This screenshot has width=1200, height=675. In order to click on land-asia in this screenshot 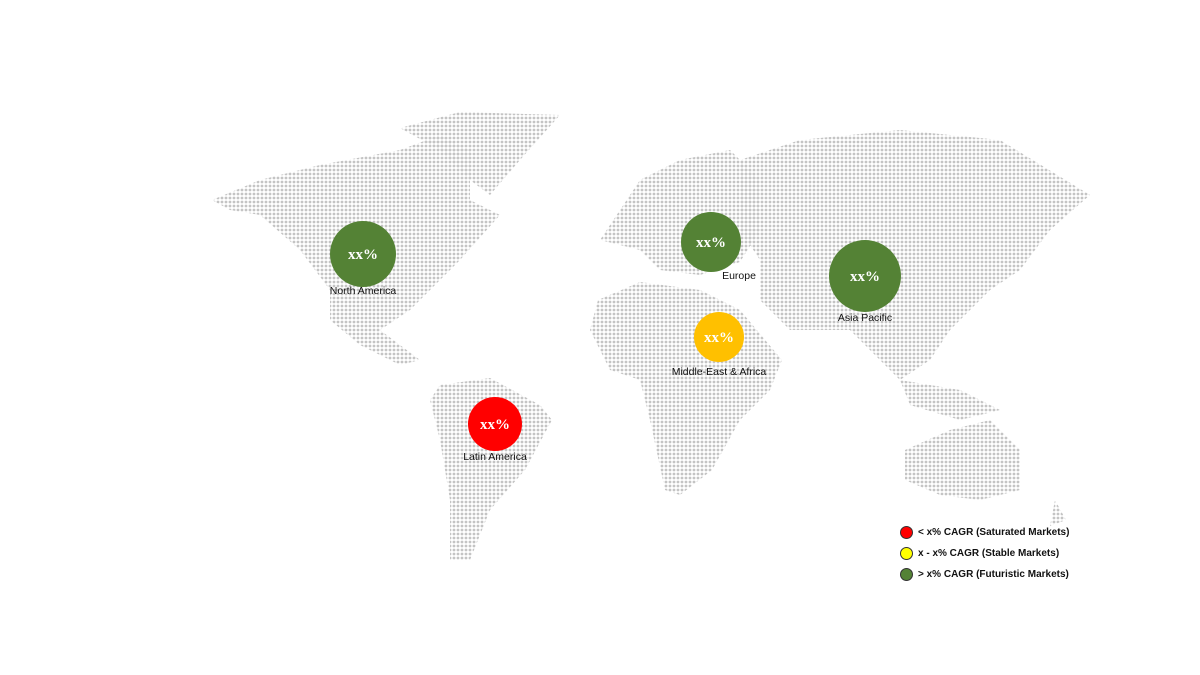, I will do `click(915, 255)`.